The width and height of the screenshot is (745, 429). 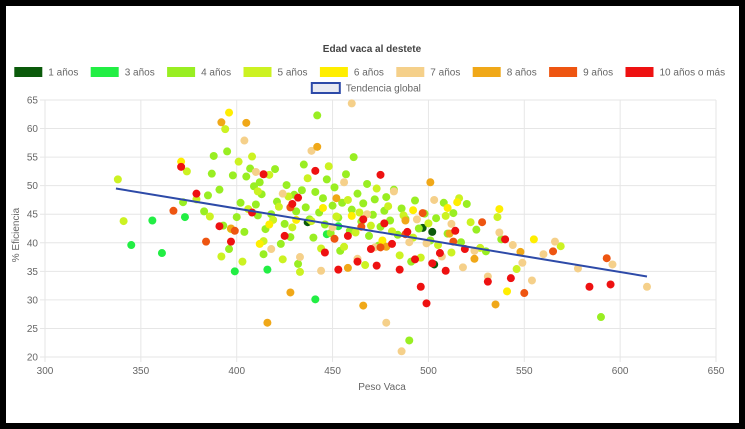 What do you see at coordinates (598, 73) in the screenshot?
I see `legend-label: 9 años` at bounding box center [598, 73].